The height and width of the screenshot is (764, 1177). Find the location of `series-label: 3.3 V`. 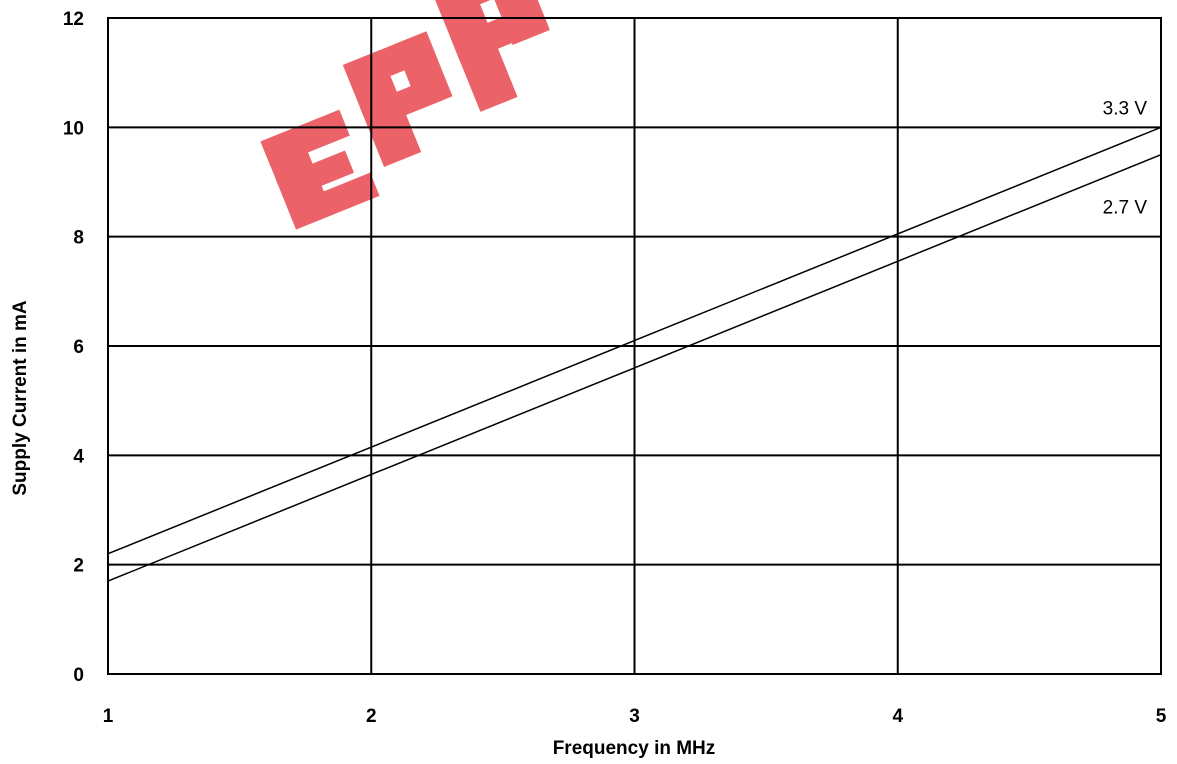

series-label: 3.3 V is located at coordinates (1125, 108).